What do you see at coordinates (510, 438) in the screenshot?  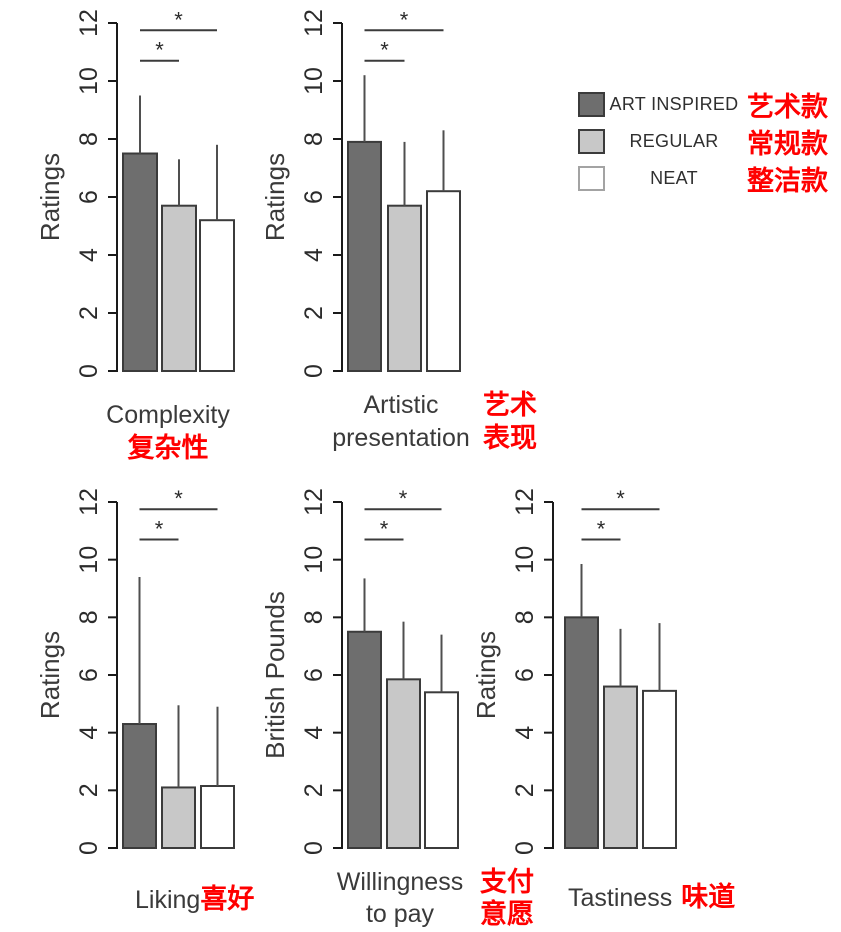 I see `xlabel-line-zh: 表现` at bounding box center [510, 438].